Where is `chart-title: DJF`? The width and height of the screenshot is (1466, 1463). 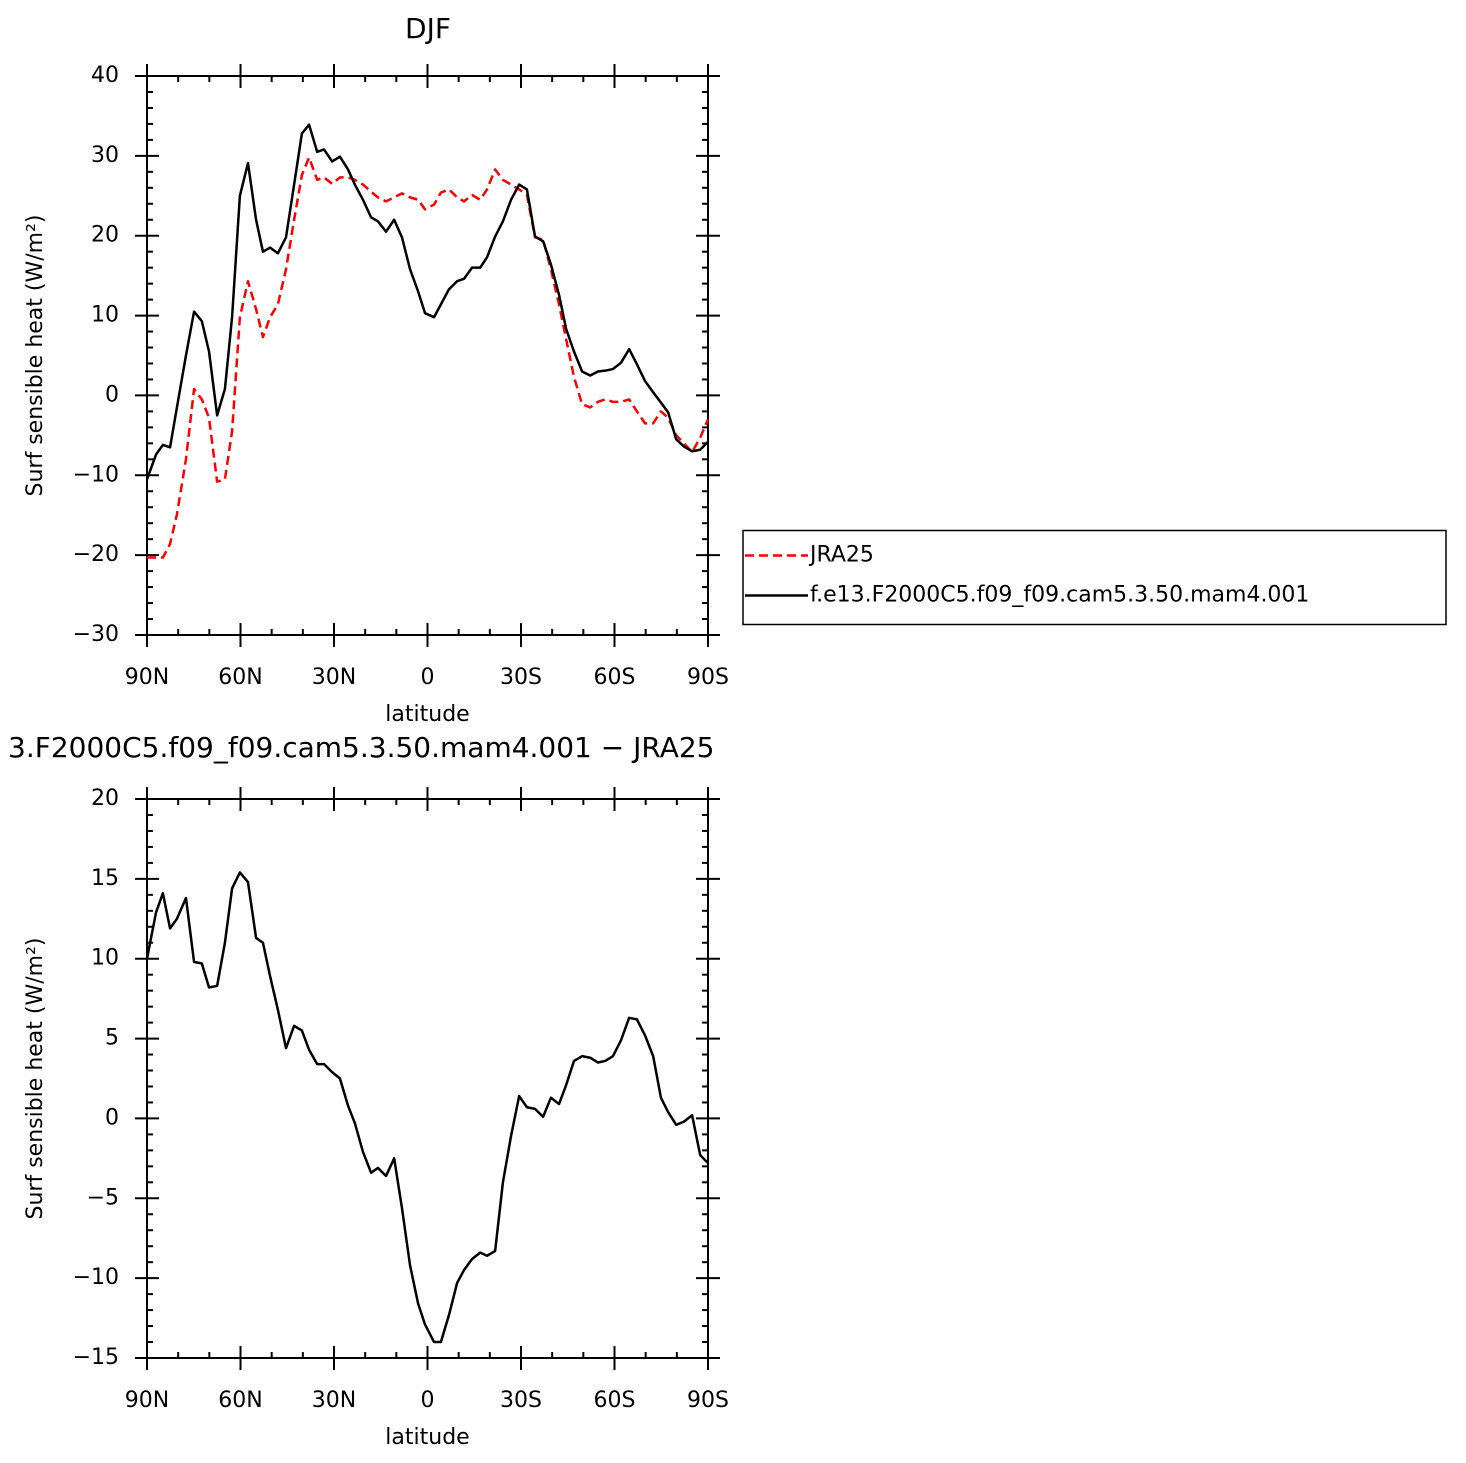
chart-title: DJF is located at coordinates (428, 28).